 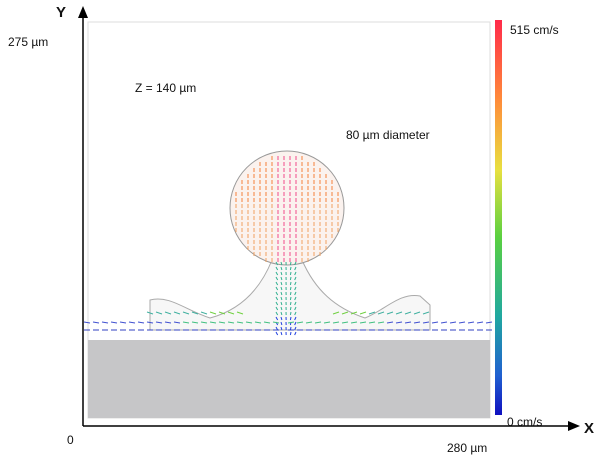 I want to click on colorbar, so click(x=498, y=217).